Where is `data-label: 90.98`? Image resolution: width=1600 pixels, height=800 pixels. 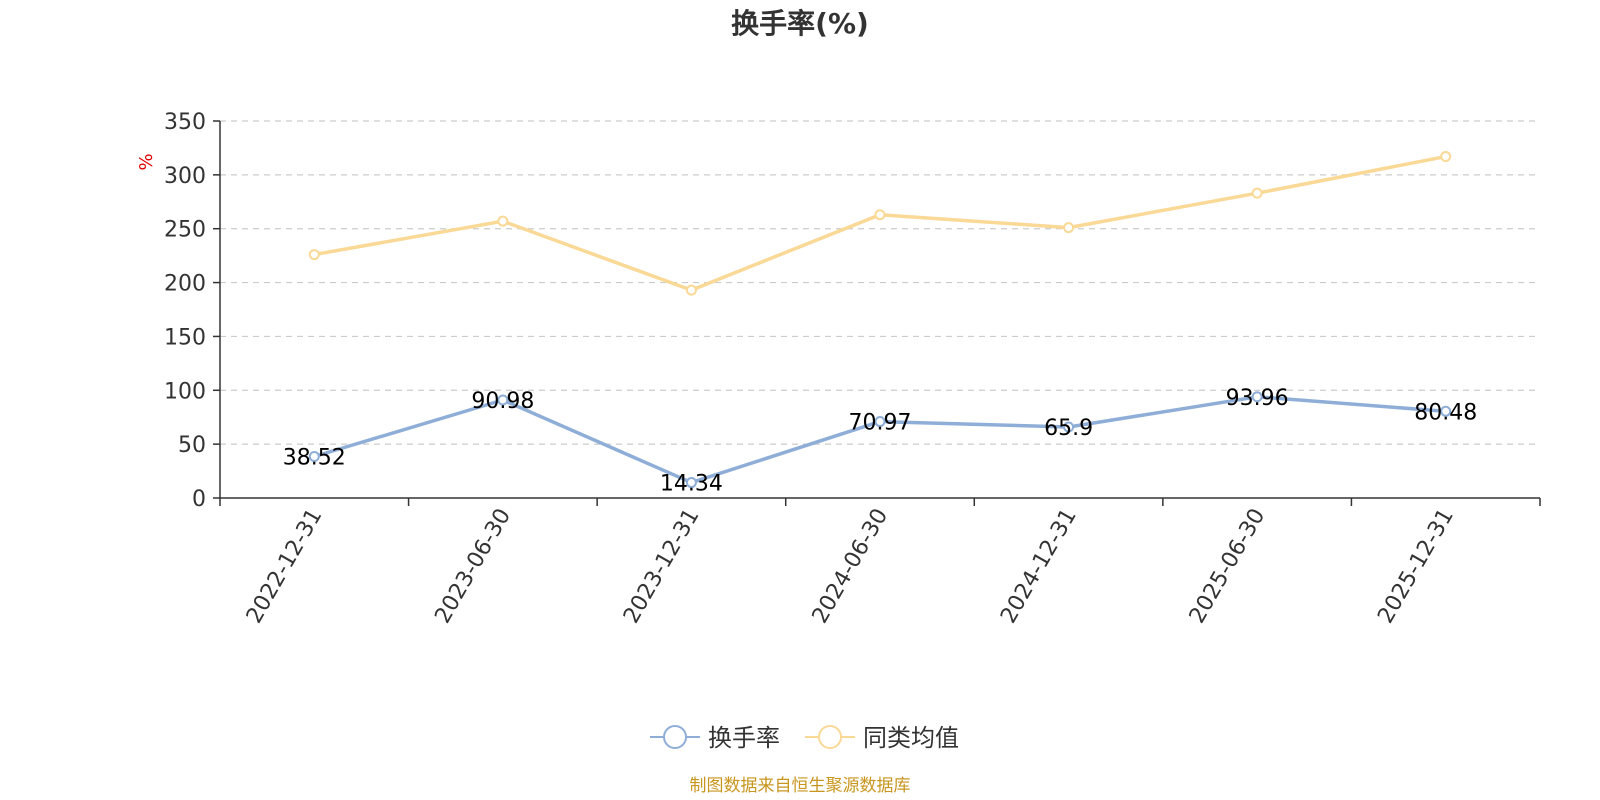 data-label: 90.98 is located at coordinates (502, 401).